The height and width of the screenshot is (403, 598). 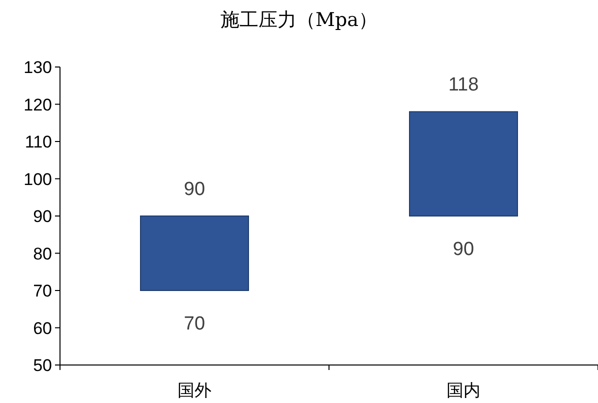 What do you see at coordinates (42, 291) in the screenshot?
I see `y-tick-label: 70` at bounding box center [42, 291].